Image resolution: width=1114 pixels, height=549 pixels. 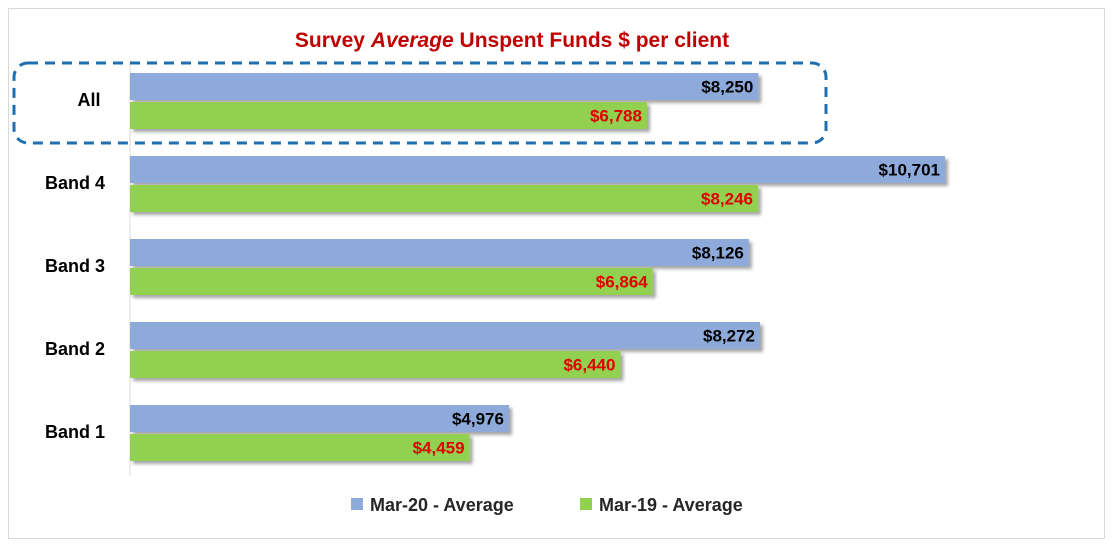 What do you see at coordinates (622, 282) in the screenshot?
I see `data-label: $6,864` at bounding box center [622, 282].